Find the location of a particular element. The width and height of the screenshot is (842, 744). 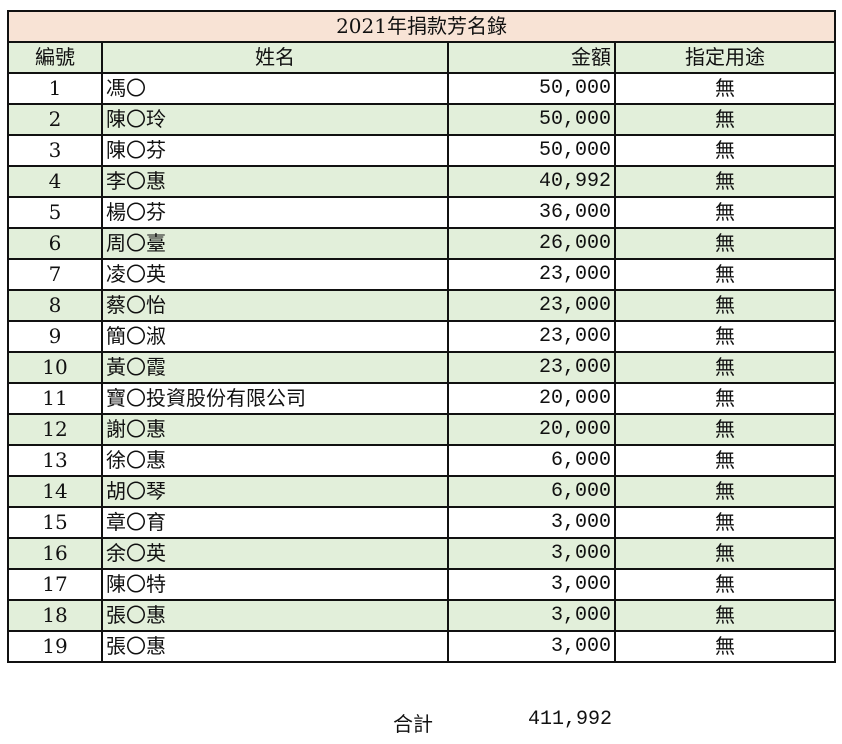

row-number: 15 is located at coordinates (55, 522).